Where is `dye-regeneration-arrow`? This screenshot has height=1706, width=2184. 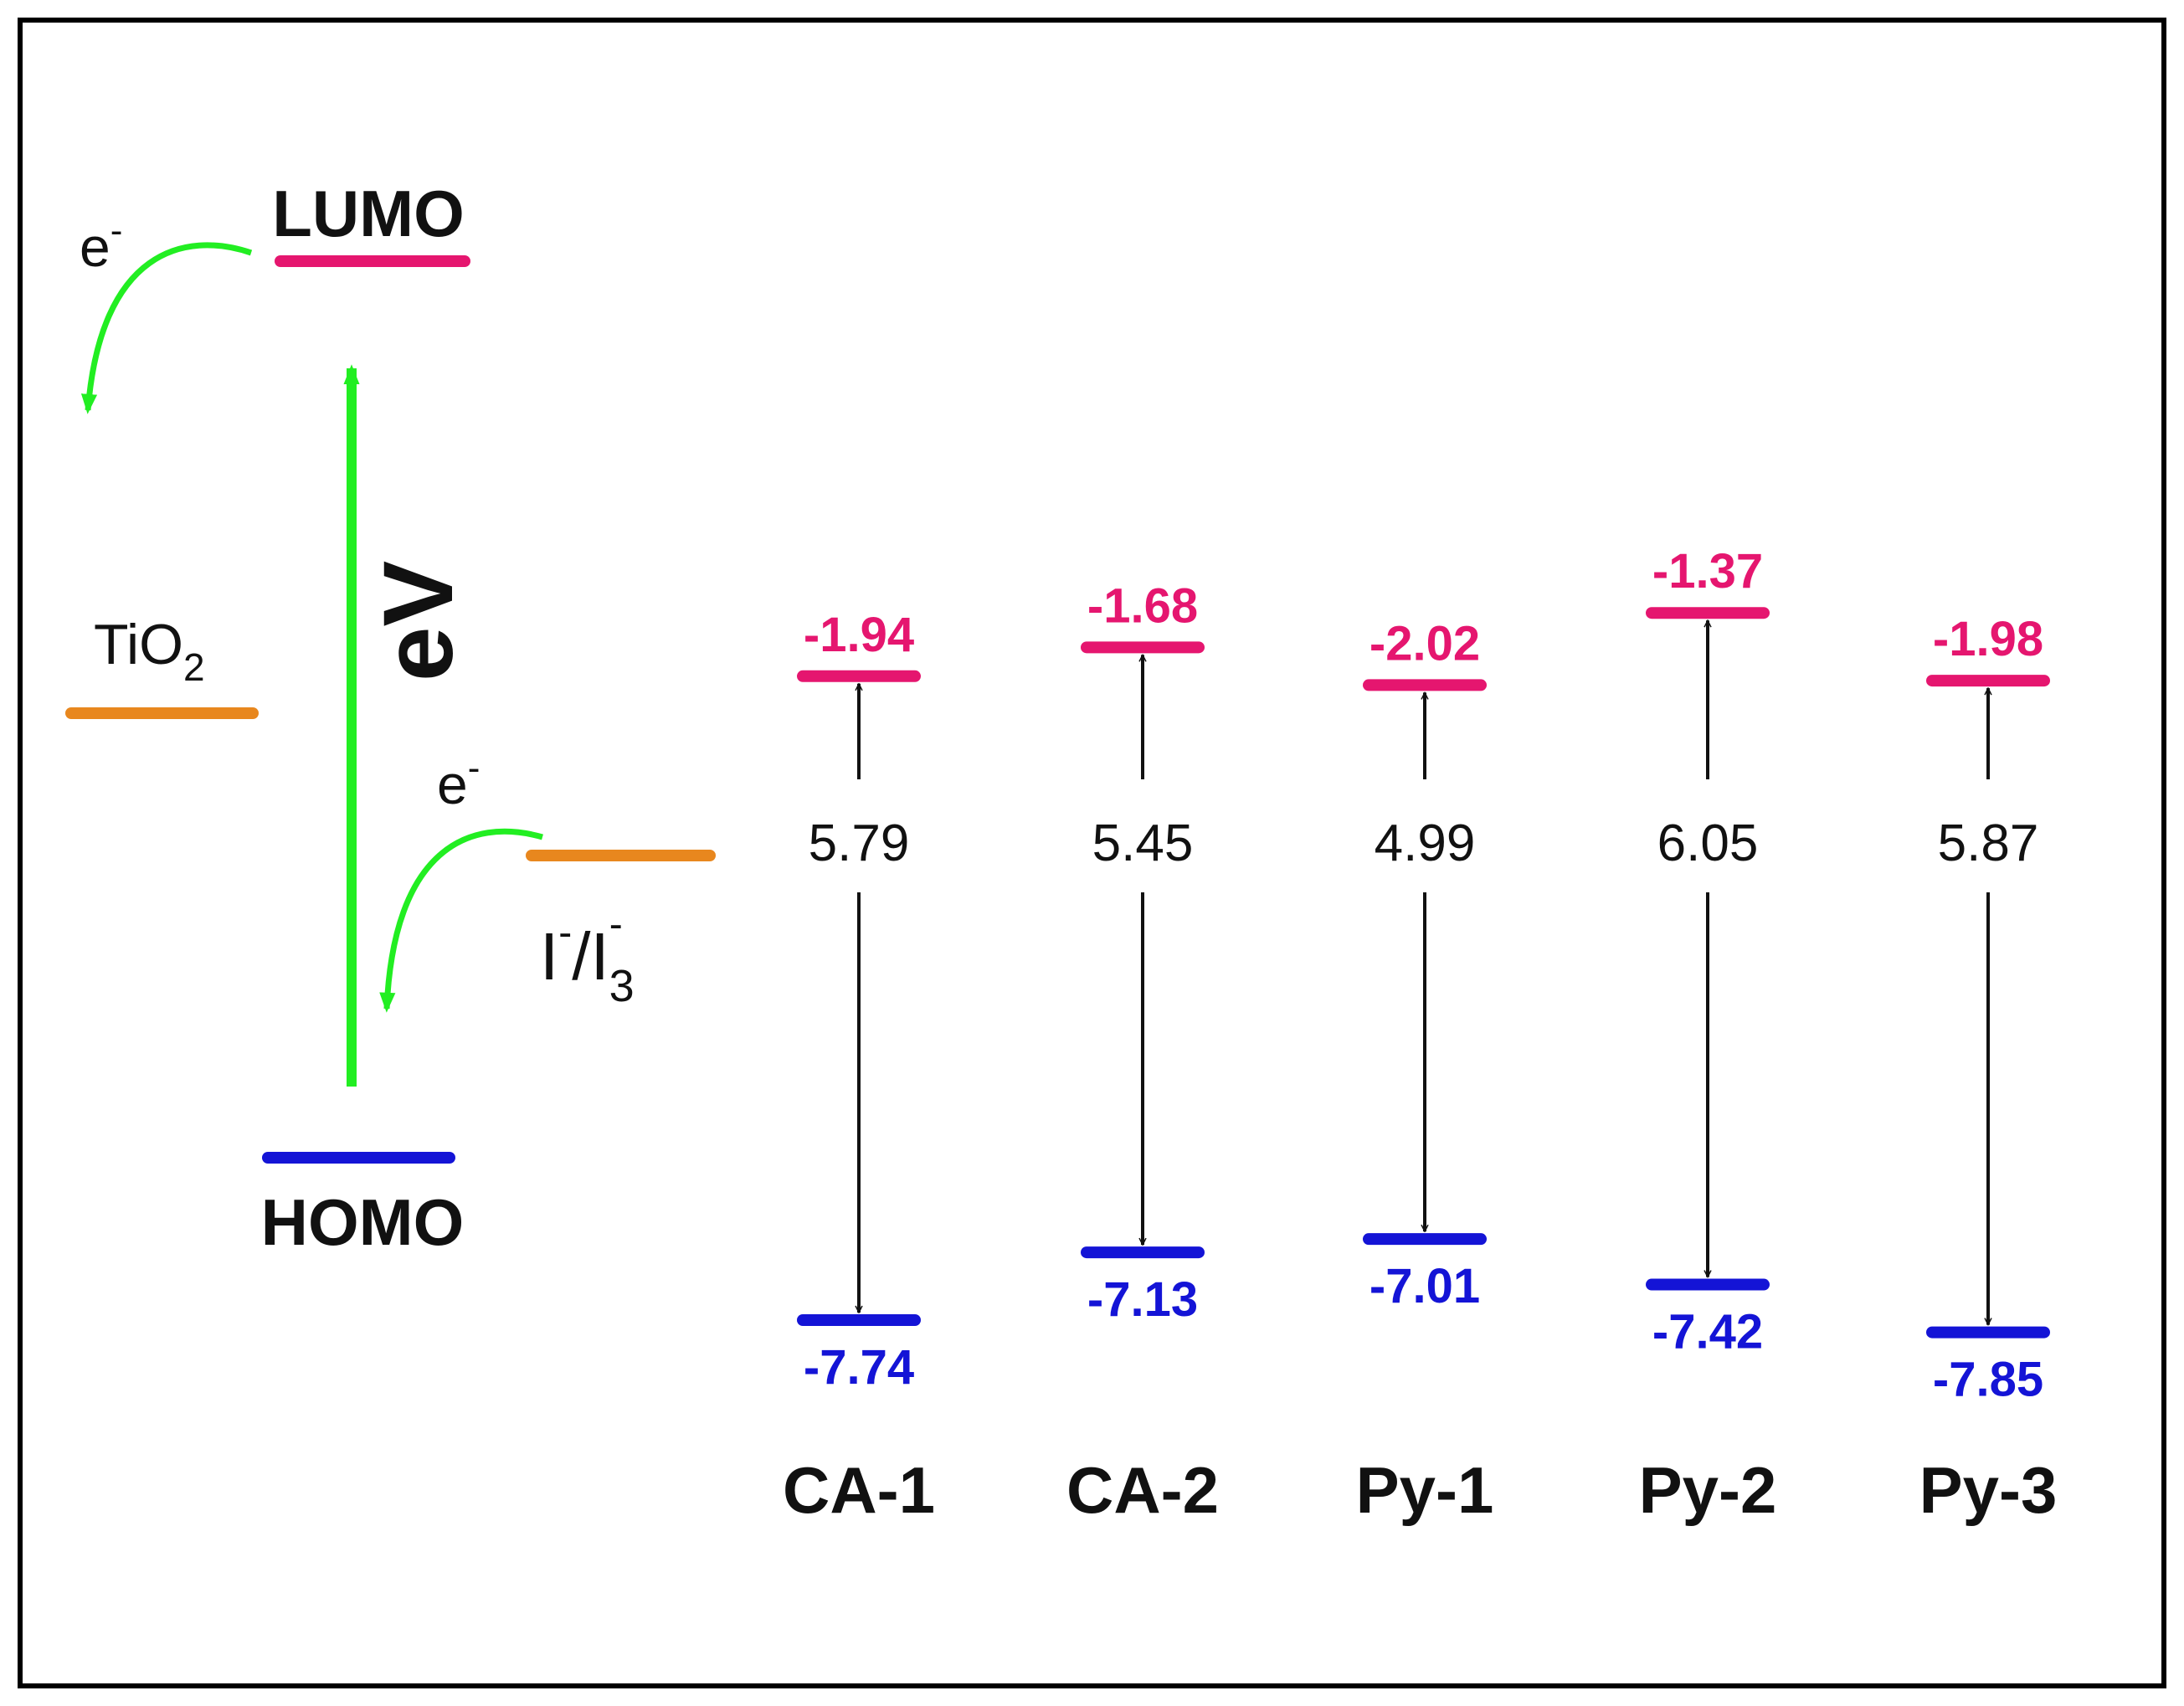
dye-regeneration-arrow is located at coordinates (461, 920).